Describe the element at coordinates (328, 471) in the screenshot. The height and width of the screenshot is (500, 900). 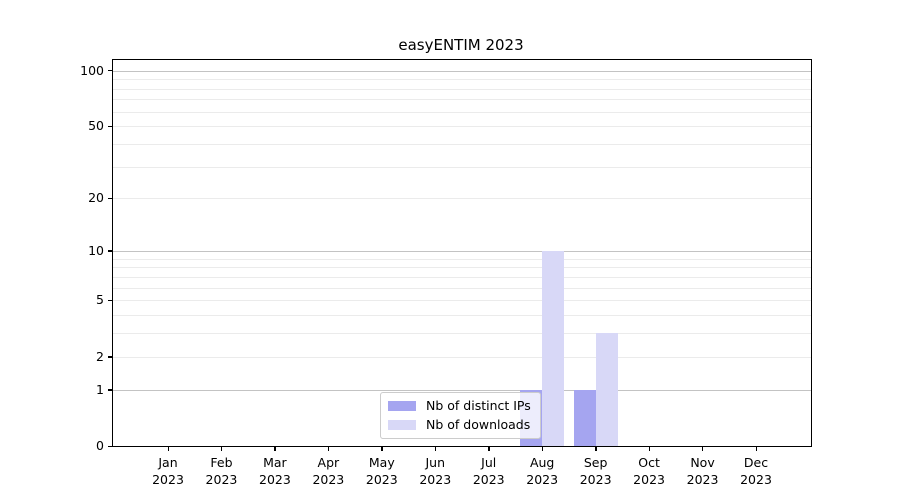
I see `x-tick-label: Apr 2023` at that location.